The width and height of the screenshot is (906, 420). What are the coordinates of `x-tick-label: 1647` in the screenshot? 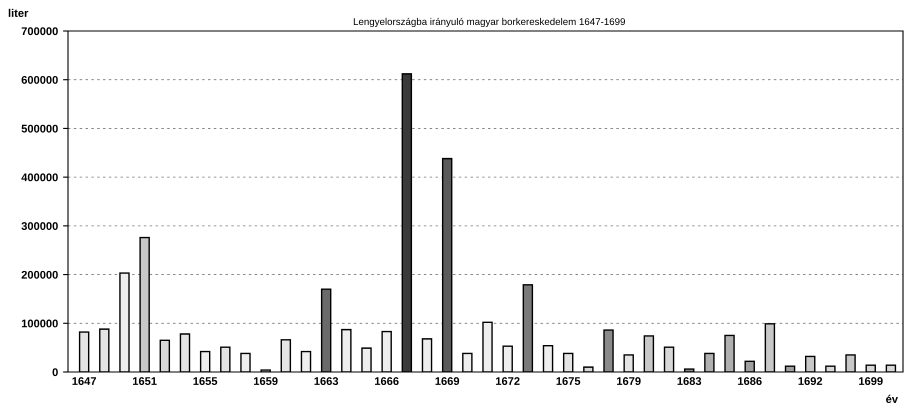 It's located at (84, 381).